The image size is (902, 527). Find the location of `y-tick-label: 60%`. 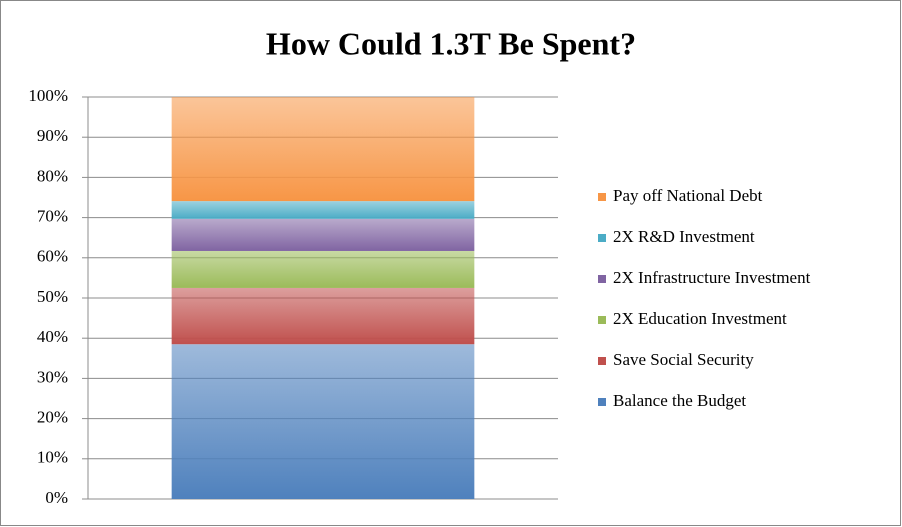

y-tick-label: 60% is located at coordinates (52, 256).